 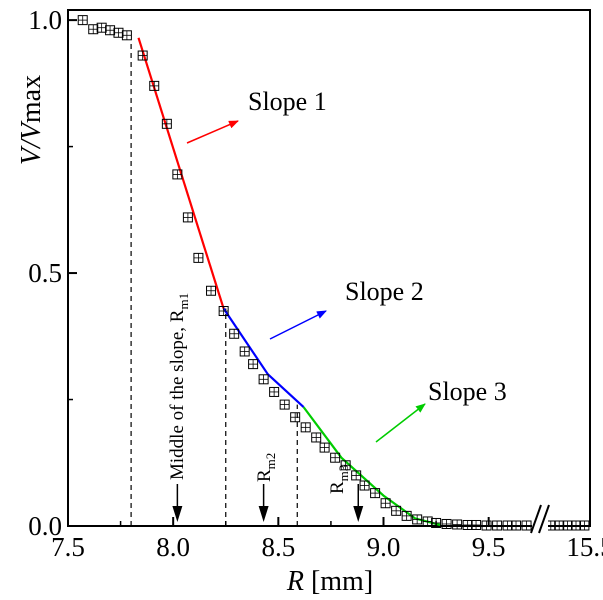 I want to click on slope-3-arrow, so click(x=400, y=423).